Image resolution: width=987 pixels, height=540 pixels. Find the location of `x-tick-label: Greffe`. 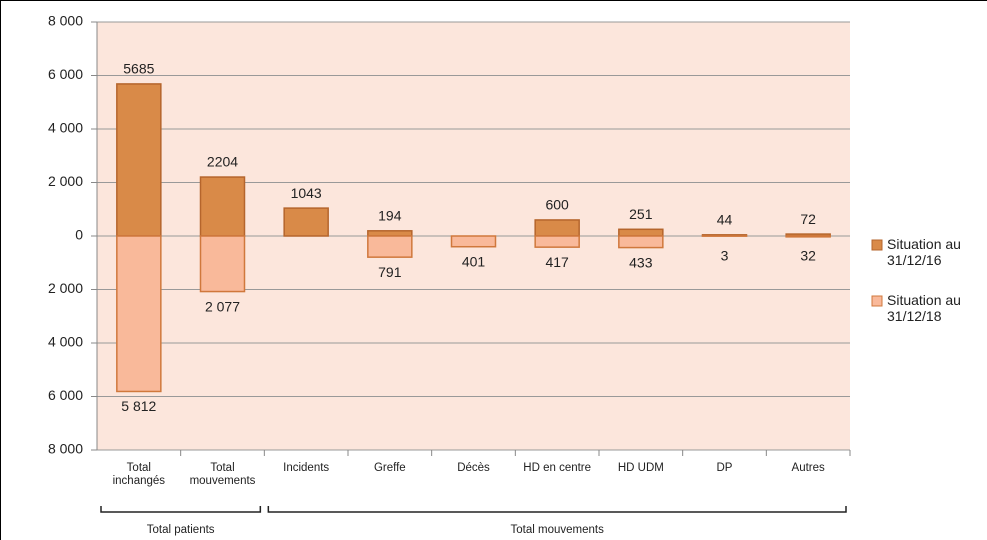

x-tick-label: Greffe is located at coordinates (390, 468).